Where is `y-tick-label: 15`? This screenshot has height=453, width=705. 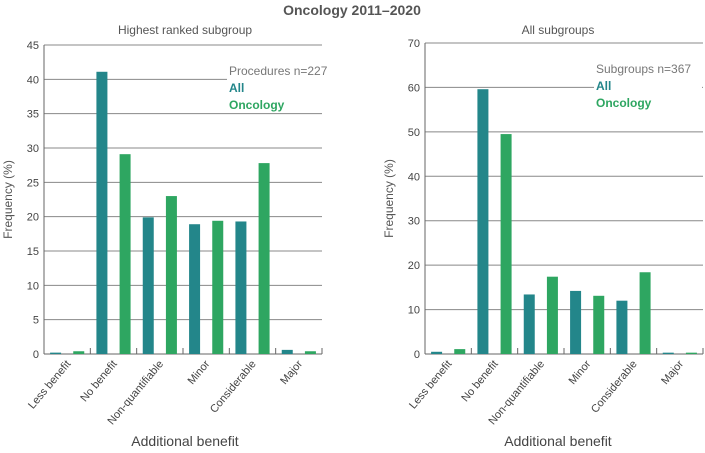
y-tick-label: 15 is located at coordinates (33, 252).